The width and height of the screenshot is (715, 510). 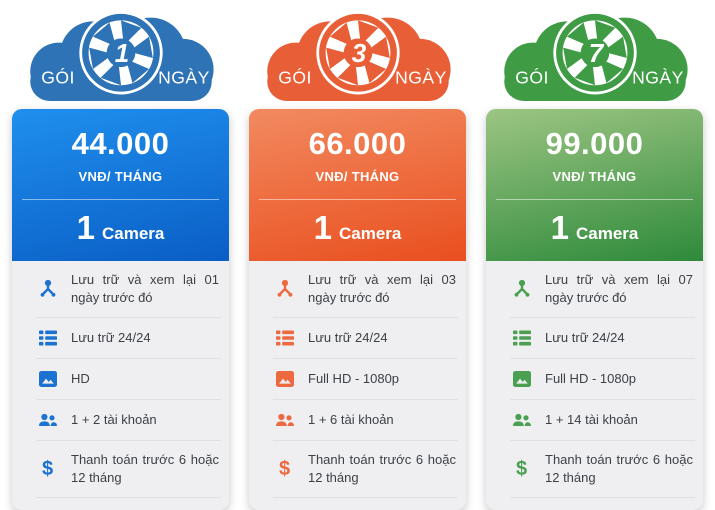 What do you see at coordinates (594, 143) in the screenshot?
I see `price: 99.000` at bounding box center [594, 143].